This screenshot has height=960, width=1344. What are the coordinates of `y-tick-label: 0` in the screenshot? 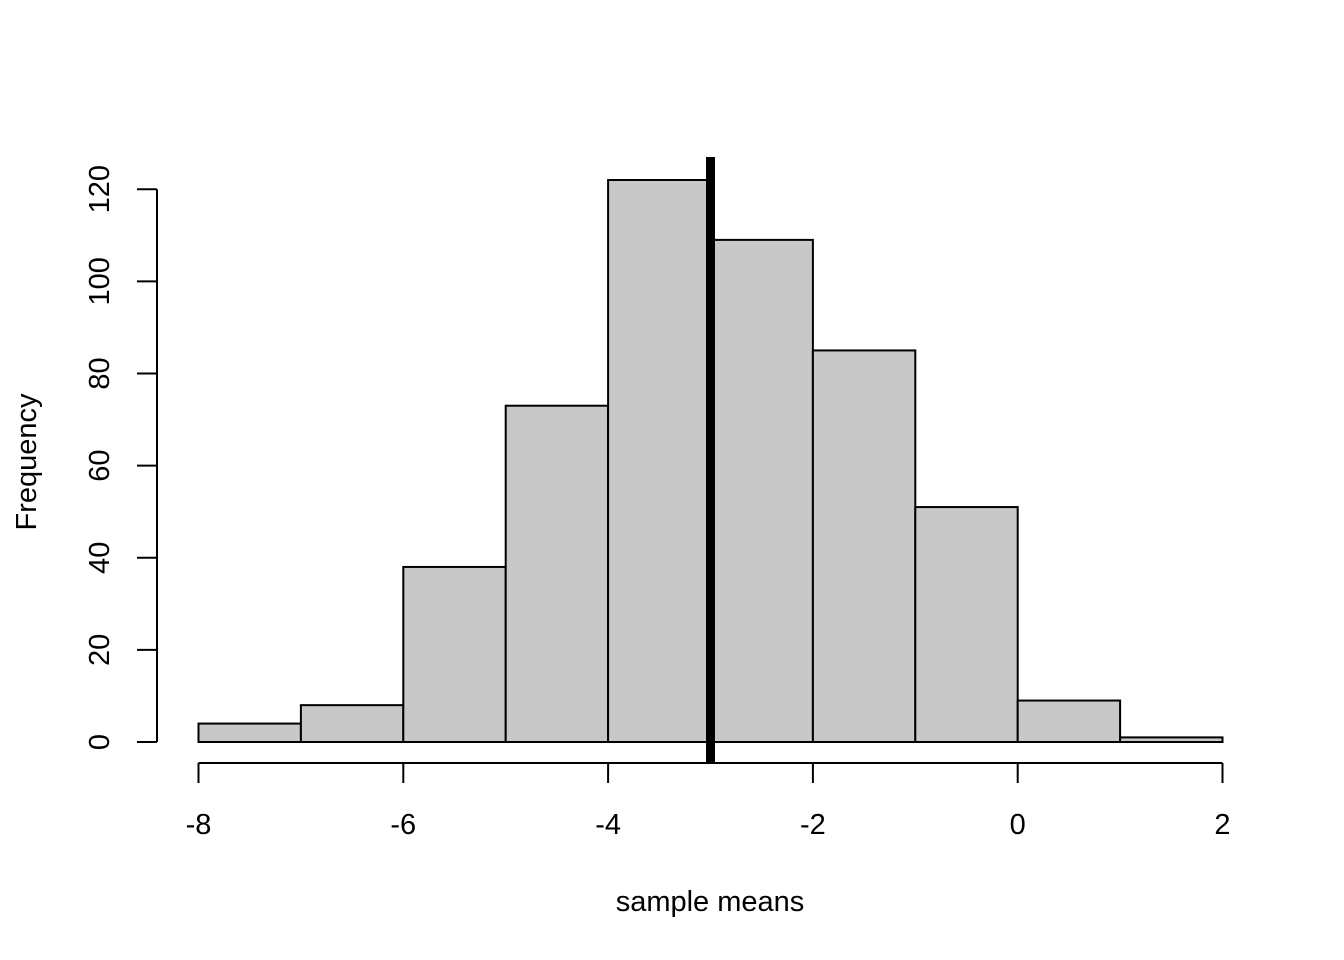 It's located at (100, 742).